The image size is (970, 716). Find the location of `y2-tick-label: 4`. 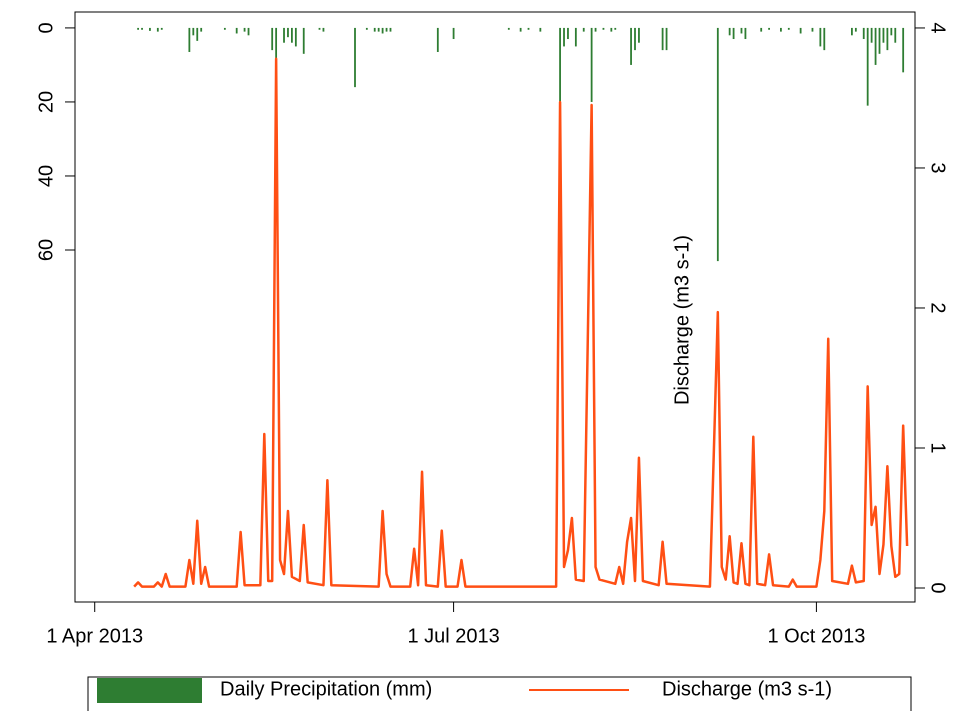

y2-tick-label: 4 is located at coordinates (938, 27).